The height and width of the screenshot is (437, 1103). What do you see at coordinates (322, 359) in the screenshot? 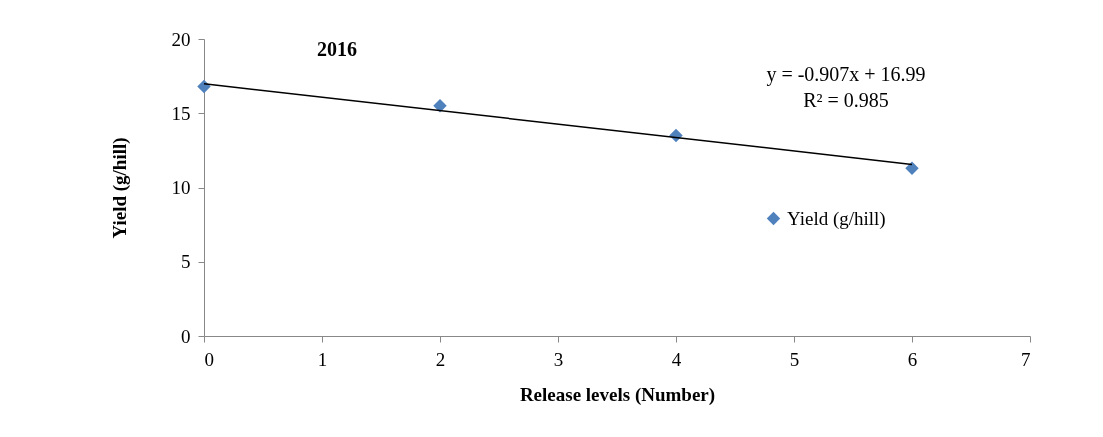
I see `x-tick-label: 1` at bounding box center [322, 359].